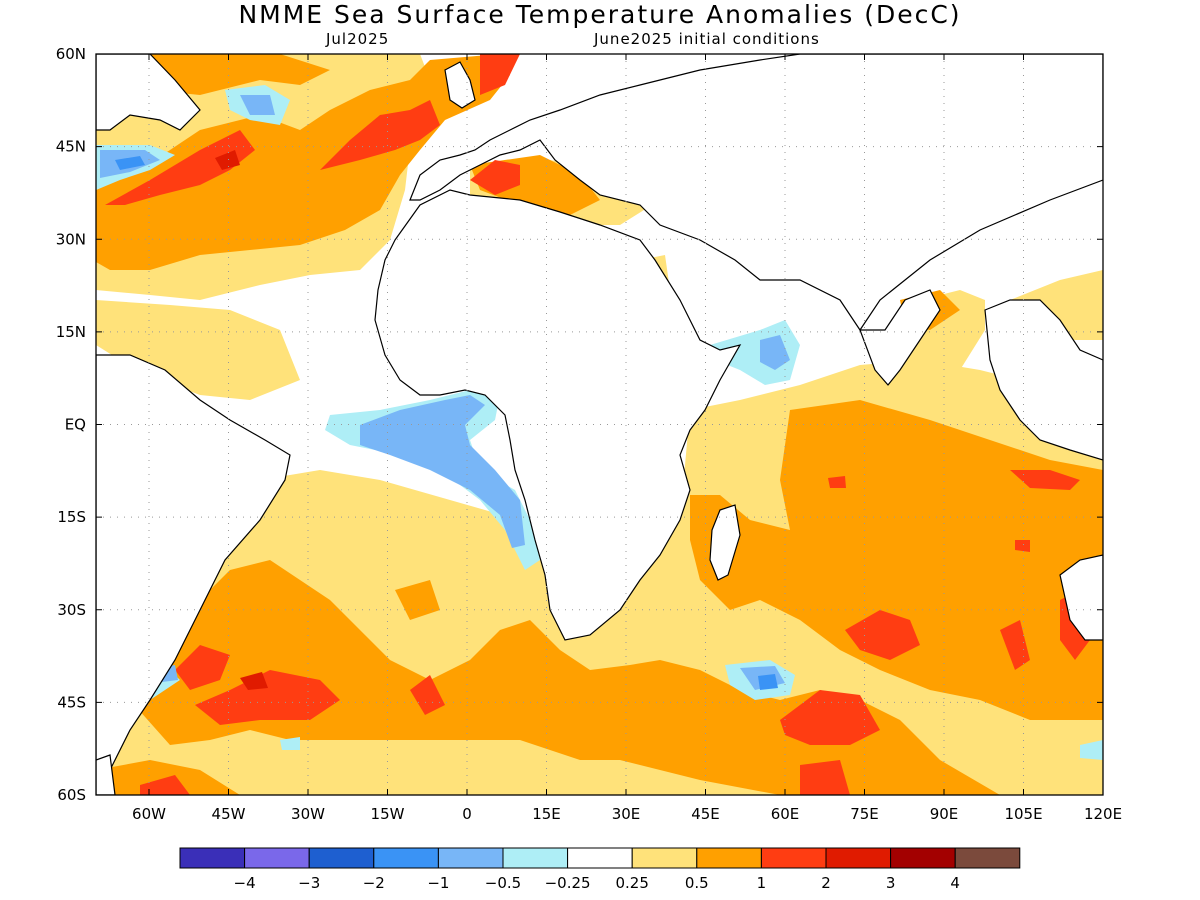 Image resolution: width=1200 pixels, height=900 pixels. What do you see at coordinates (725, 542) in the screenshot?
I see `madagascar-coastline` at bounding box center [725, 542].